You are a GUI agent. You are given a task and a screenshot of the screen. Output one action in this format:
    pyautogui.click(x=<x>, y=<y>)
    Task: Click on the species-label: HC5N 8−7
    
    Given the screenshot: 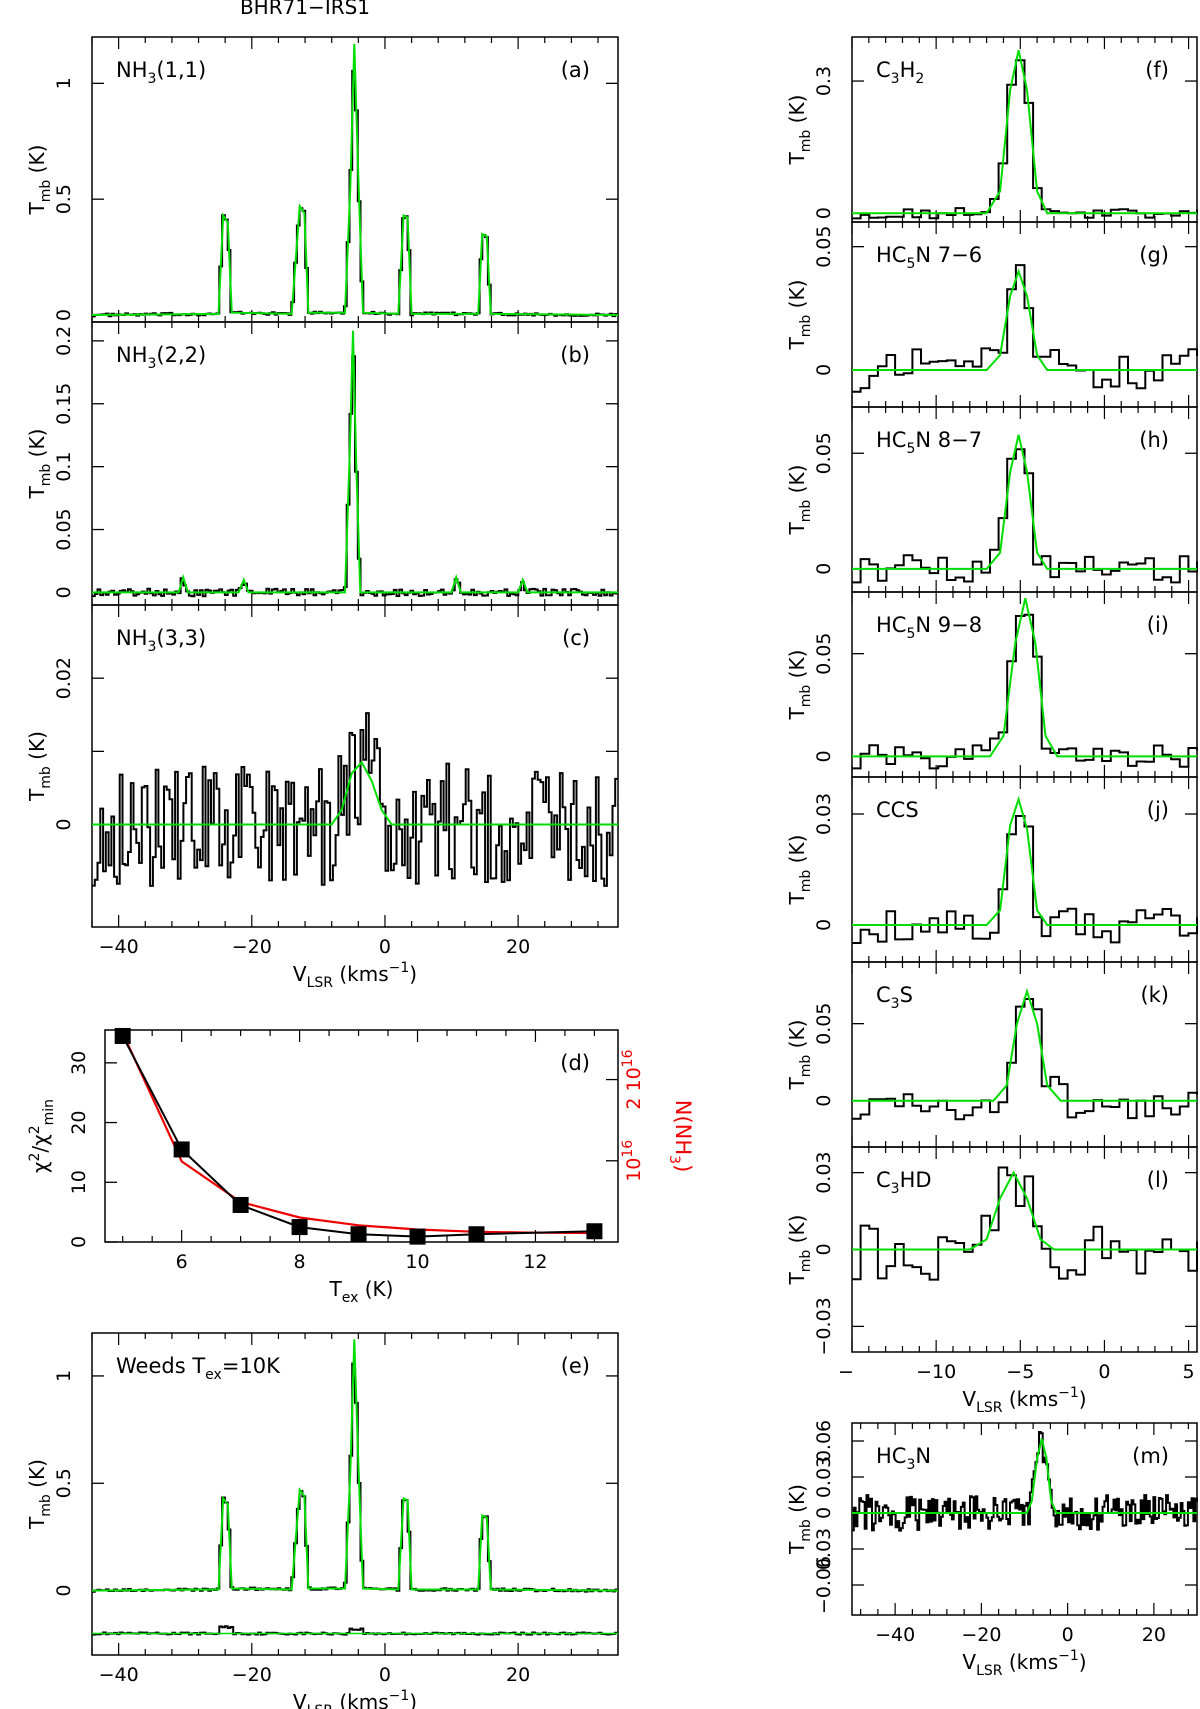 What is the action you would take?
    pyautogui.click(x=929, y=442)
    